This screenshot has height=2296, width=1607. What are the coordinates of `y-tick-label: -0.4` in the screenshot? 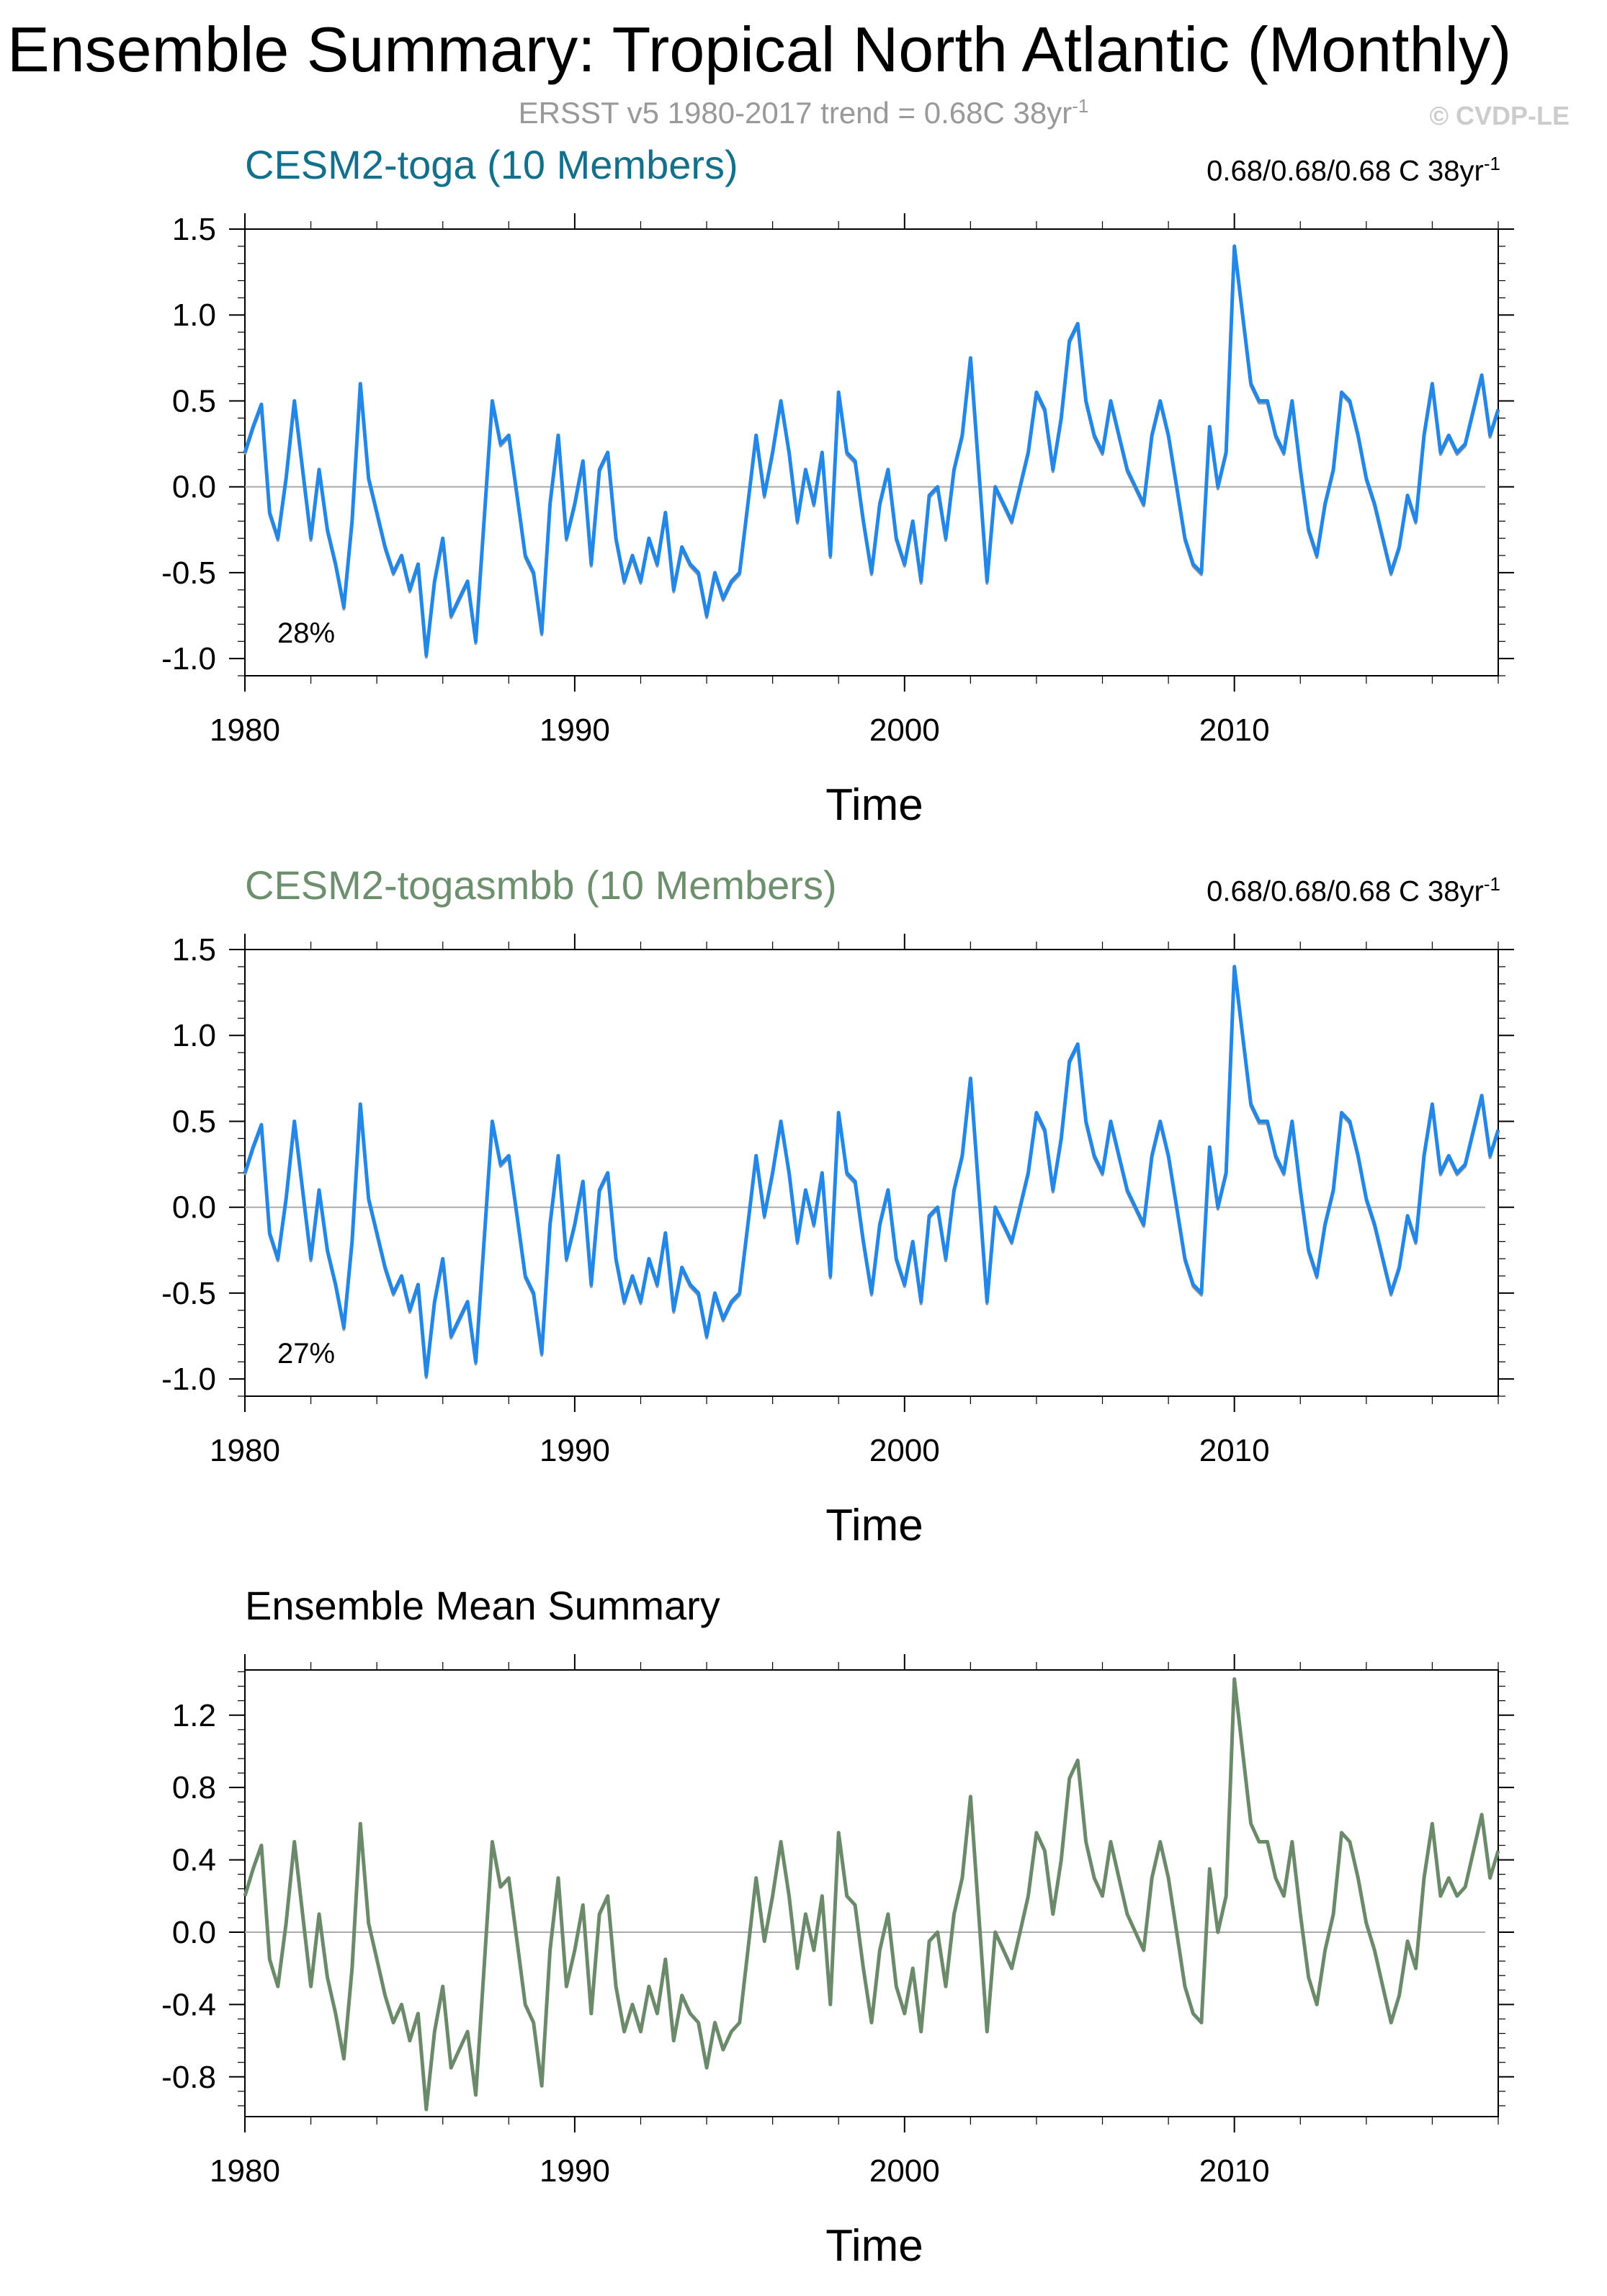 It's located at (188, 2004).